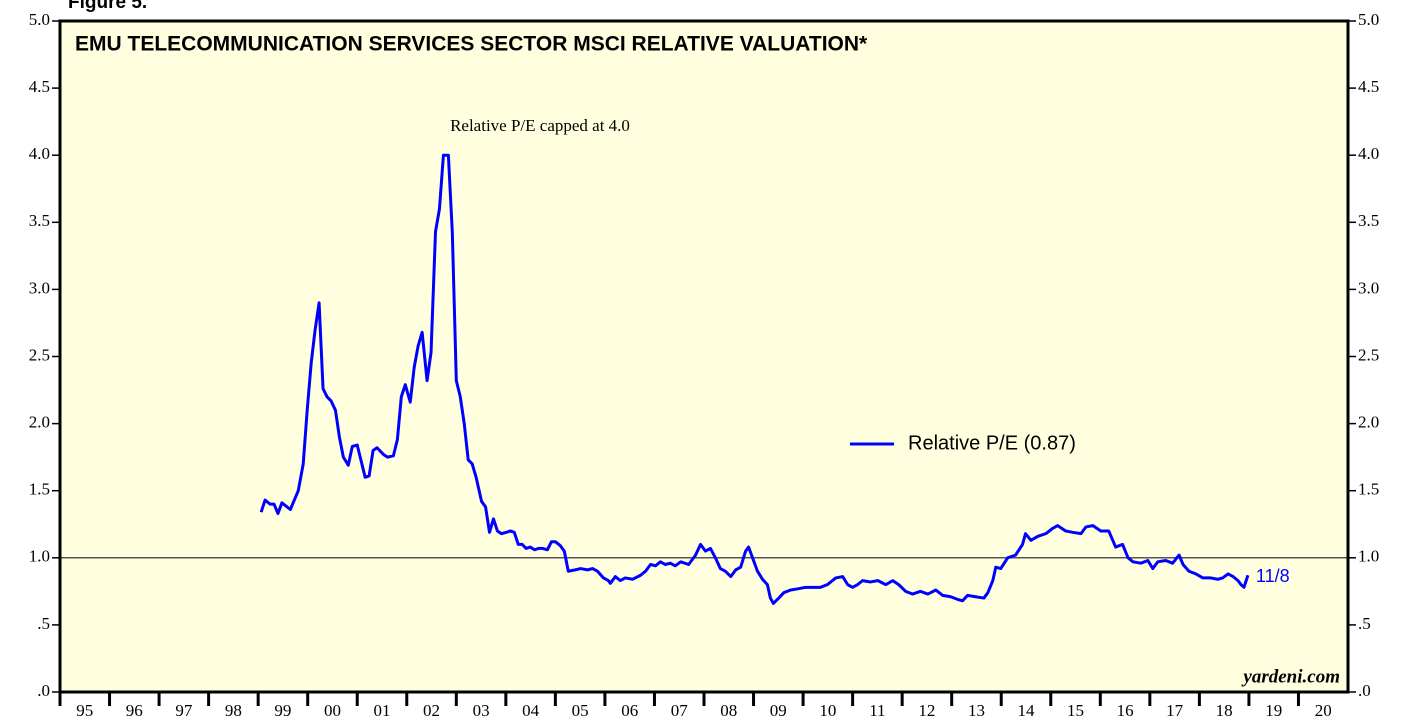 This screenshot has width=1406, height=719. What do you see at coordinates (1368, 19) in the screenshot?
I see `y2-tick-label: 5.0` at bounding box center [1368, 19].